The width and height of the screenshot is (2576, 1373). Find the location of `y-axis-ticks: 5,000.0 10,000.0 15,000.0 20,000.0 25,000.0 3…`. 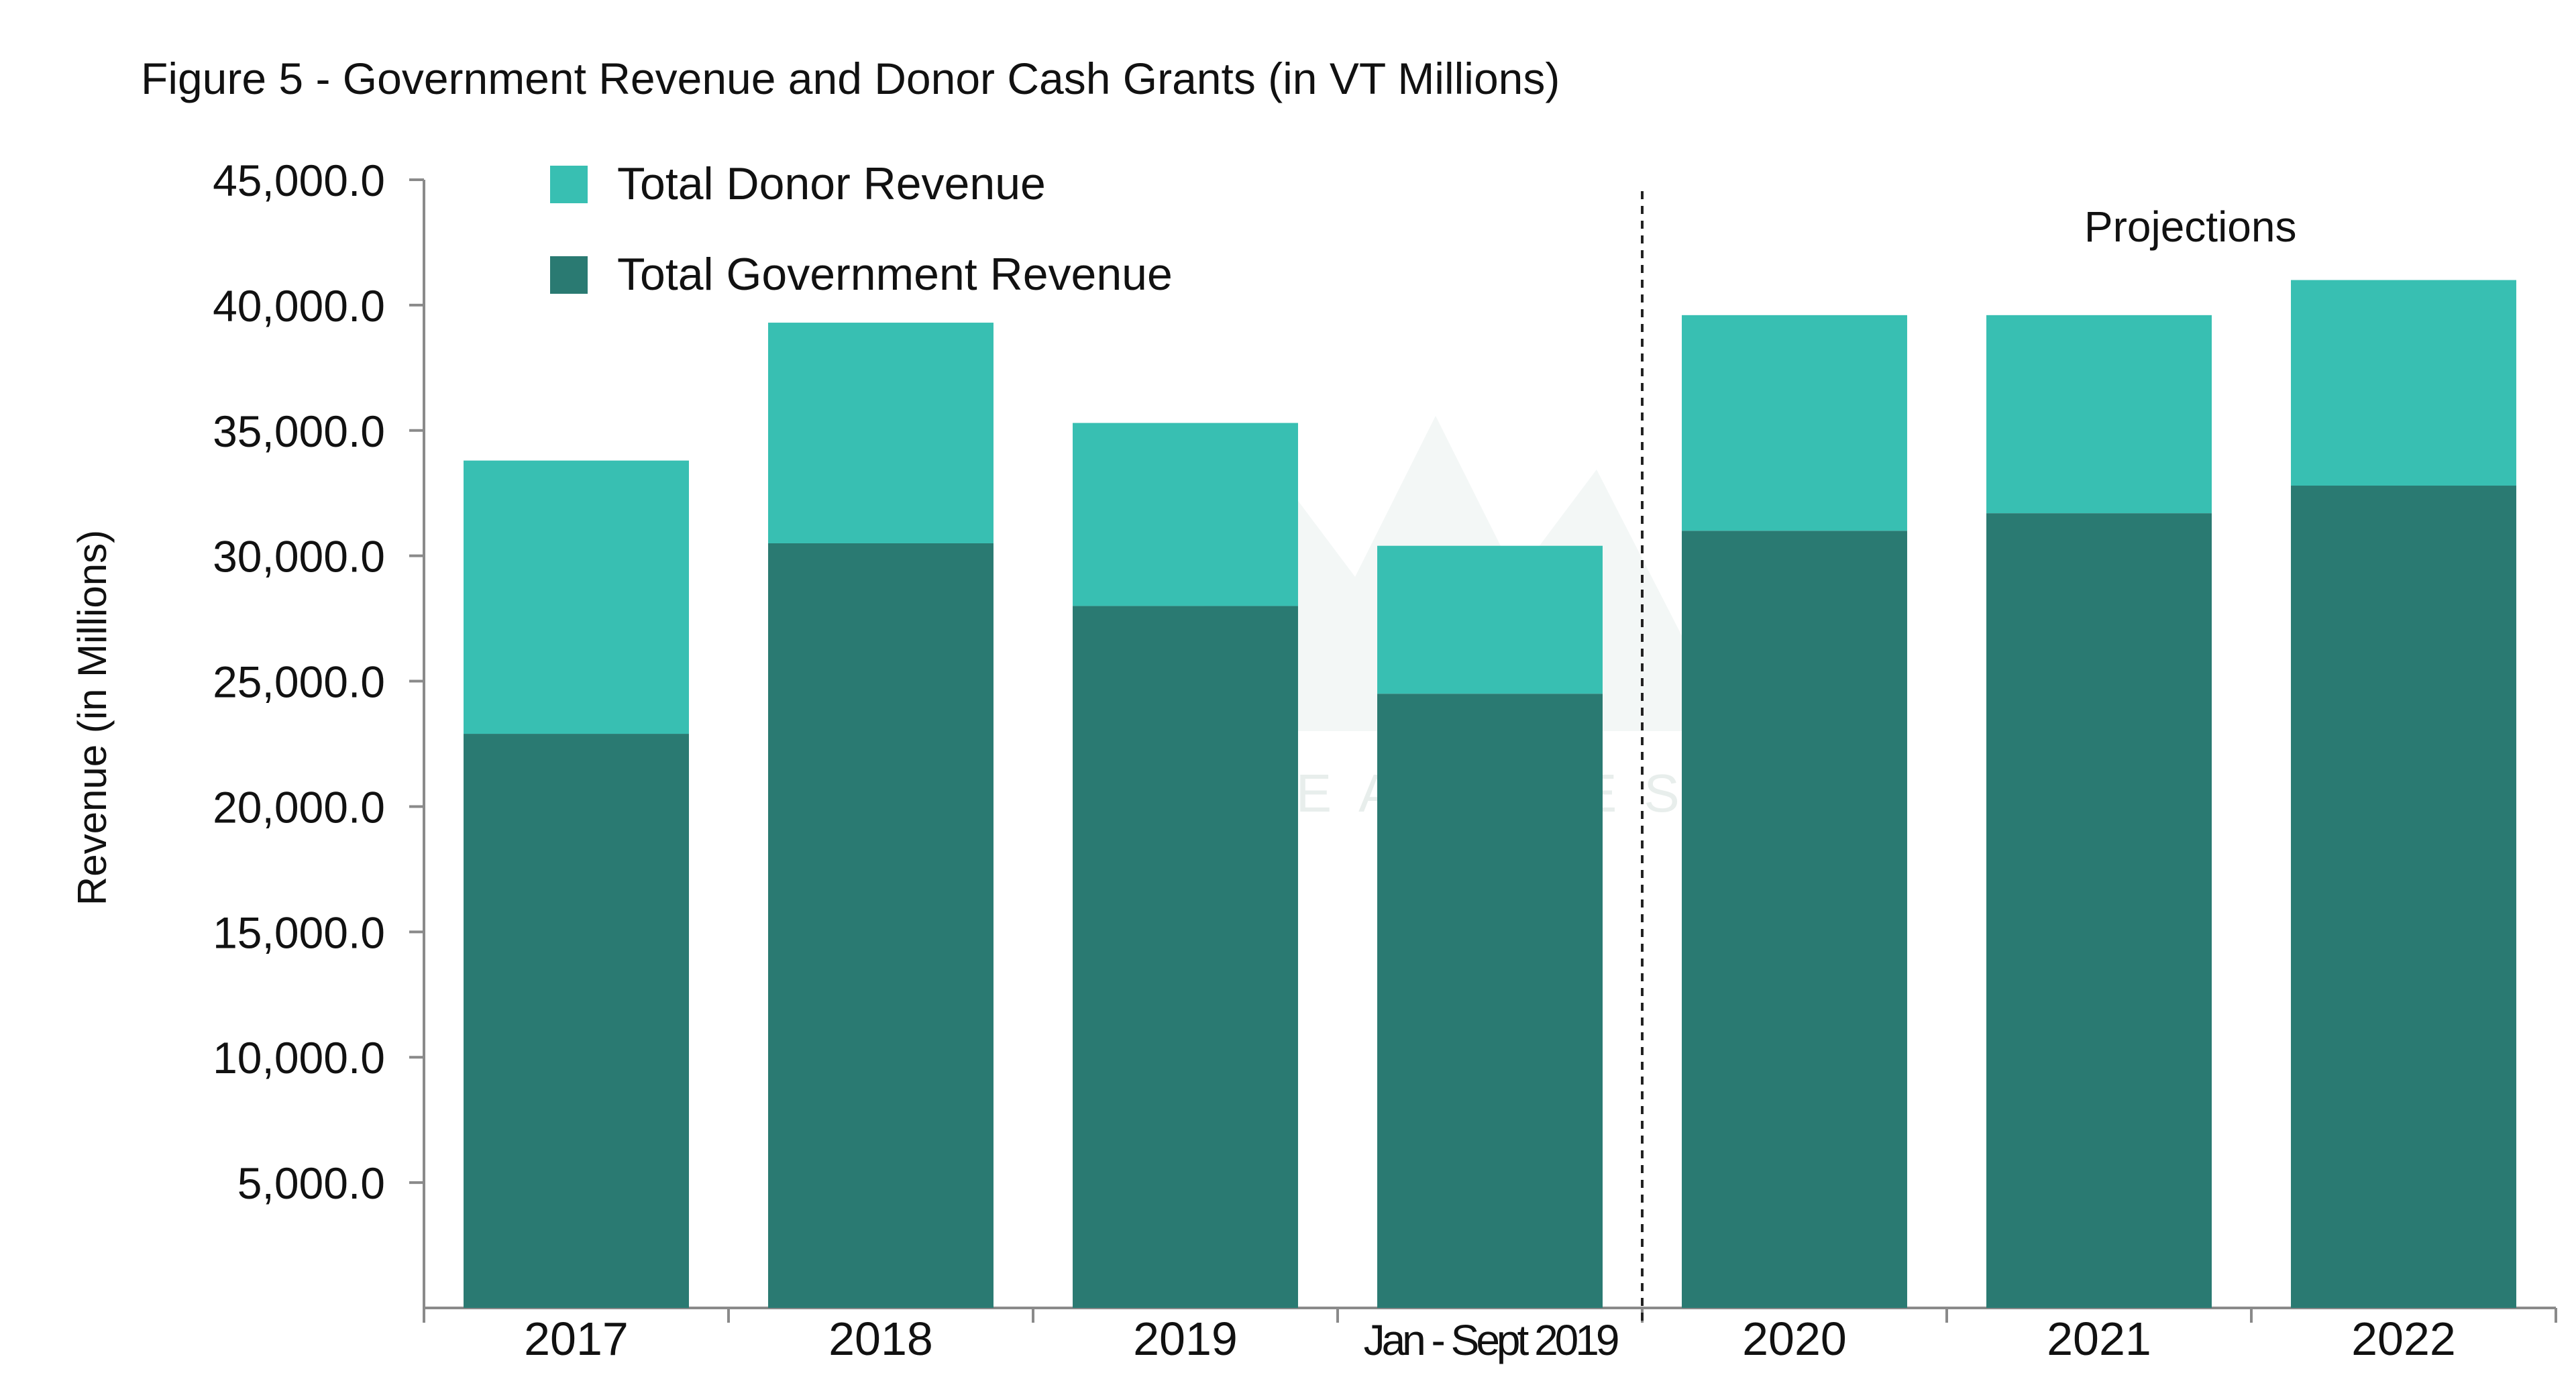

y-axis-ticks: 5,000.0 10,000.0 15,000.0 20,000.0 25,000.0 3… is located at coordinates (318, 682).